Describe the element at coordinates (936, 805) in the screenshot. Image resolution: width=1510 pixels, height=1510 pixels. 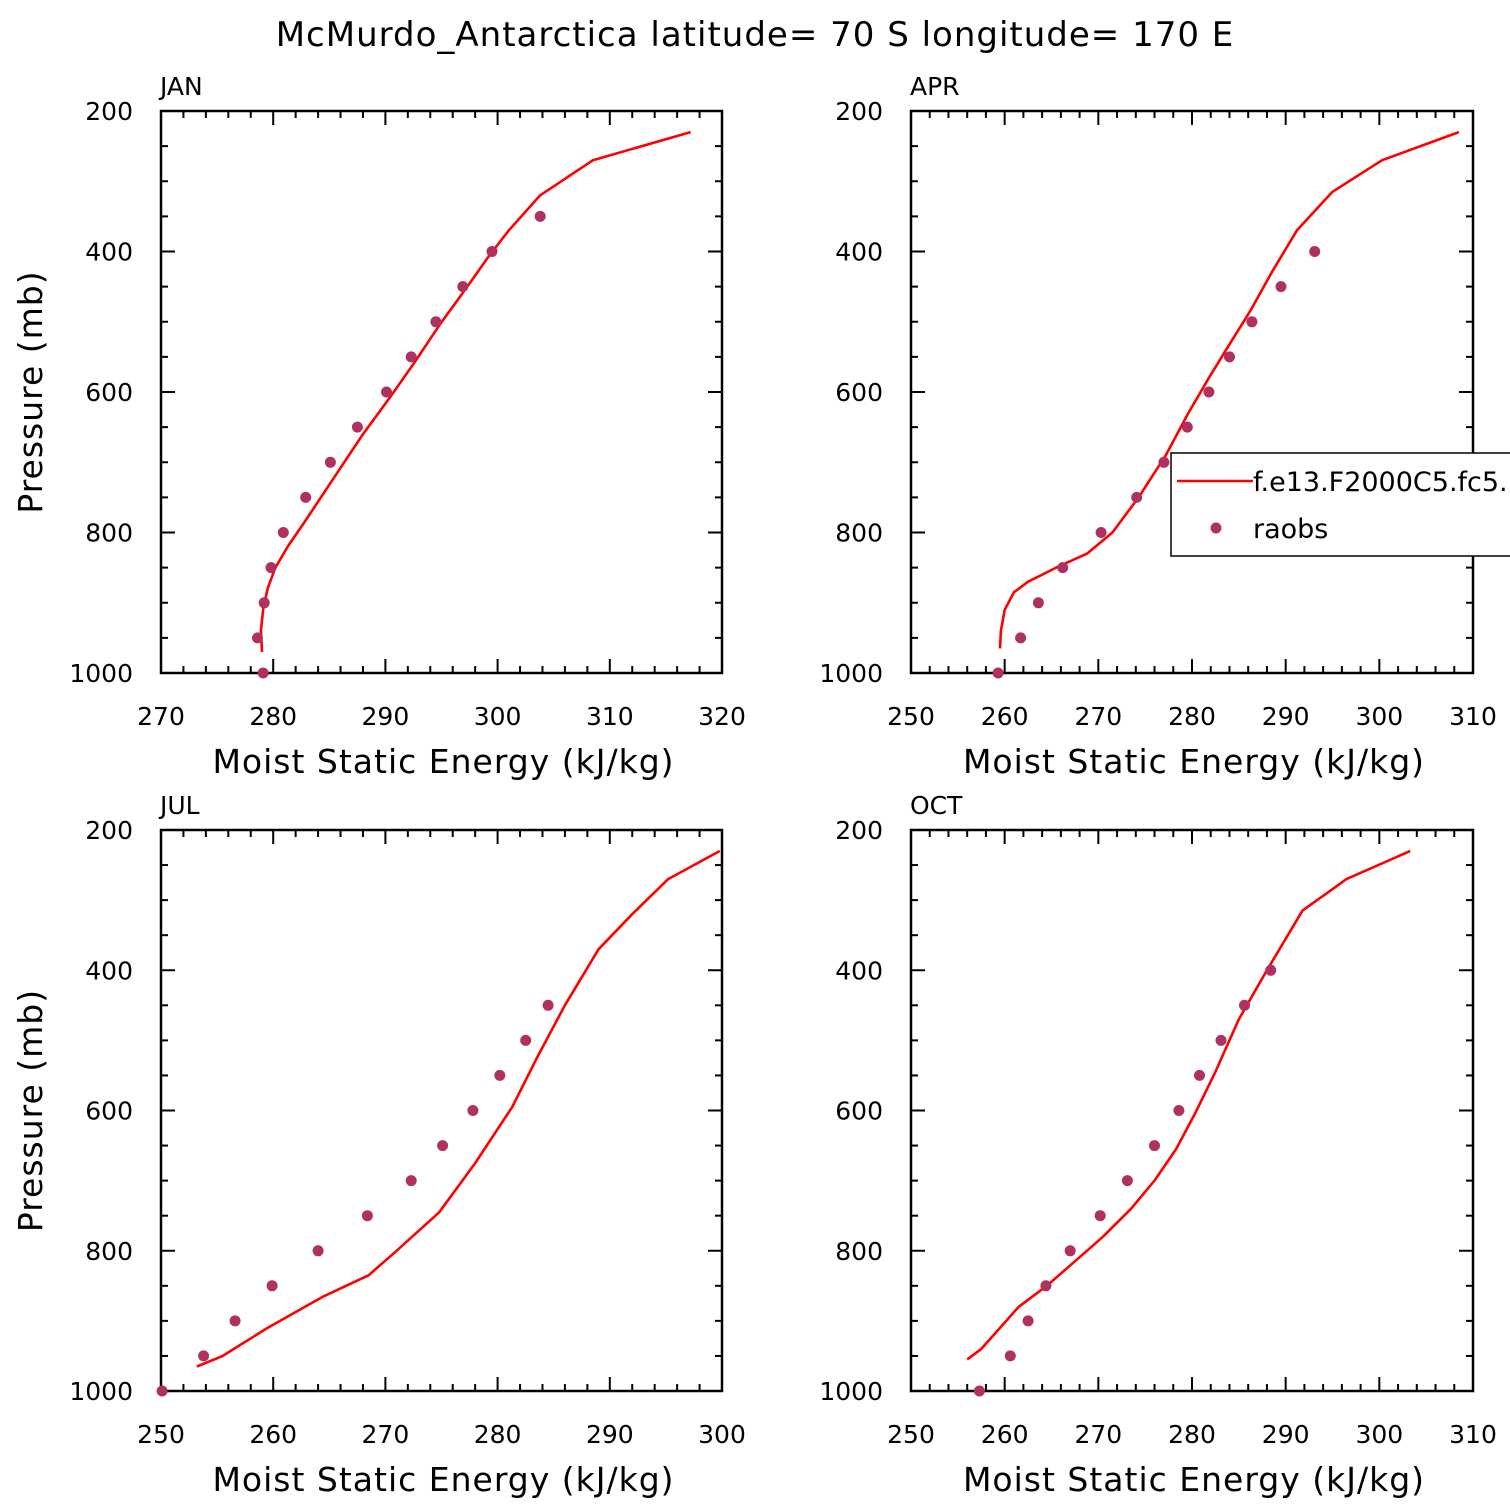
I see `panel-month-label: OCT` at that location.